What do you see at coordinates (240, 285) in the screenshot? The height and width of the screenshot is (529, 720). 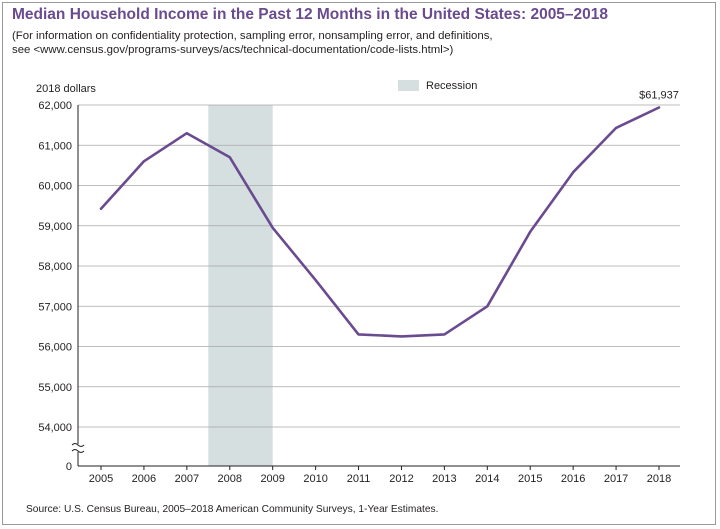 I see `recession-band` at bounding box center [240, 285].